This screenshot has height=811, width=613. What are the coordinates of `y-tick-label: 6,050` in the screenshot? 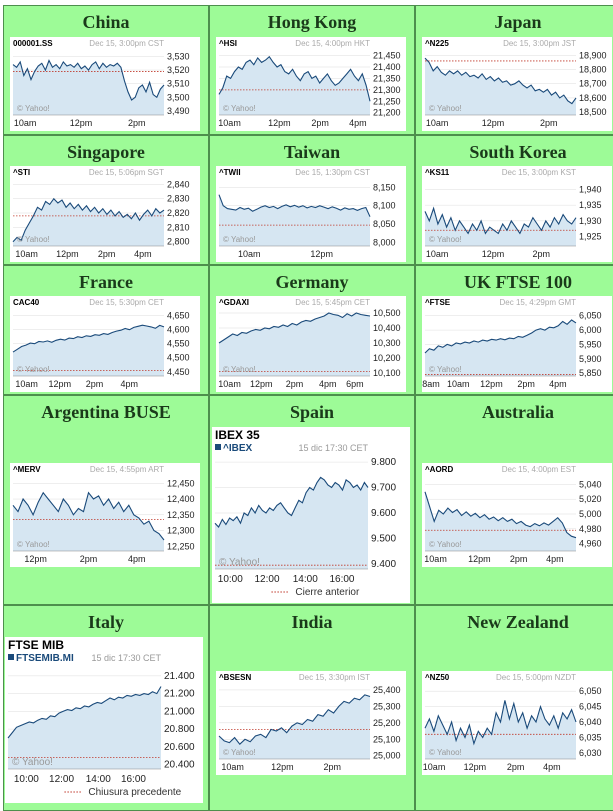 It's located at (590, 691).